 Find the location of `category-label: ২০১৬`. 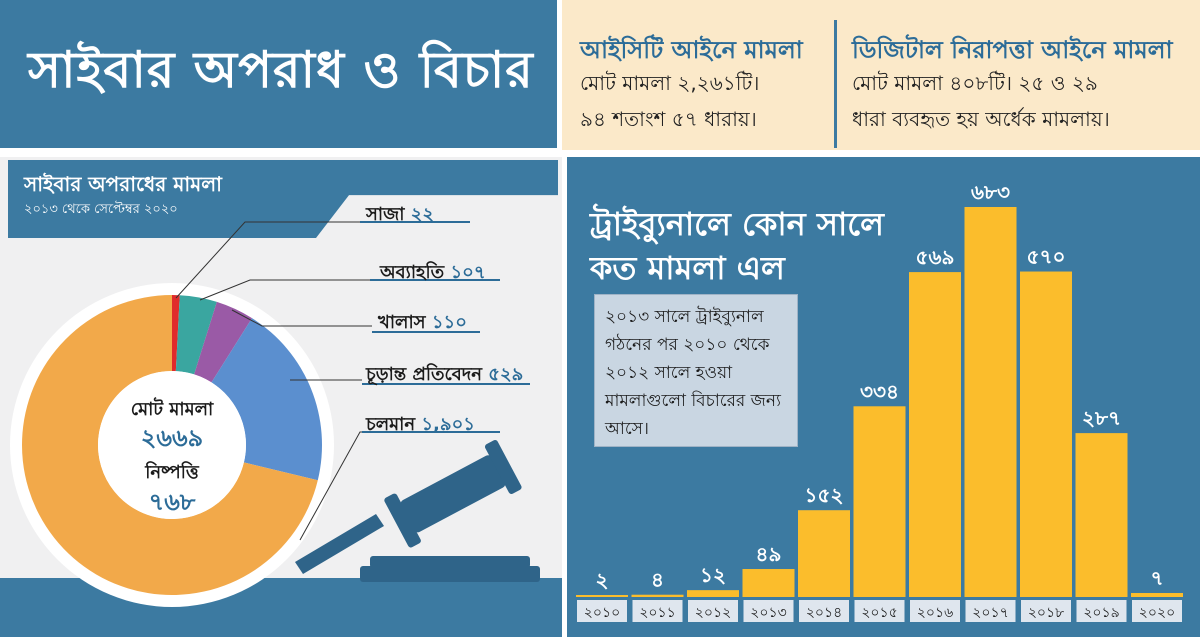

category-label: ২০১৬ is located at coordinates (935, 613).